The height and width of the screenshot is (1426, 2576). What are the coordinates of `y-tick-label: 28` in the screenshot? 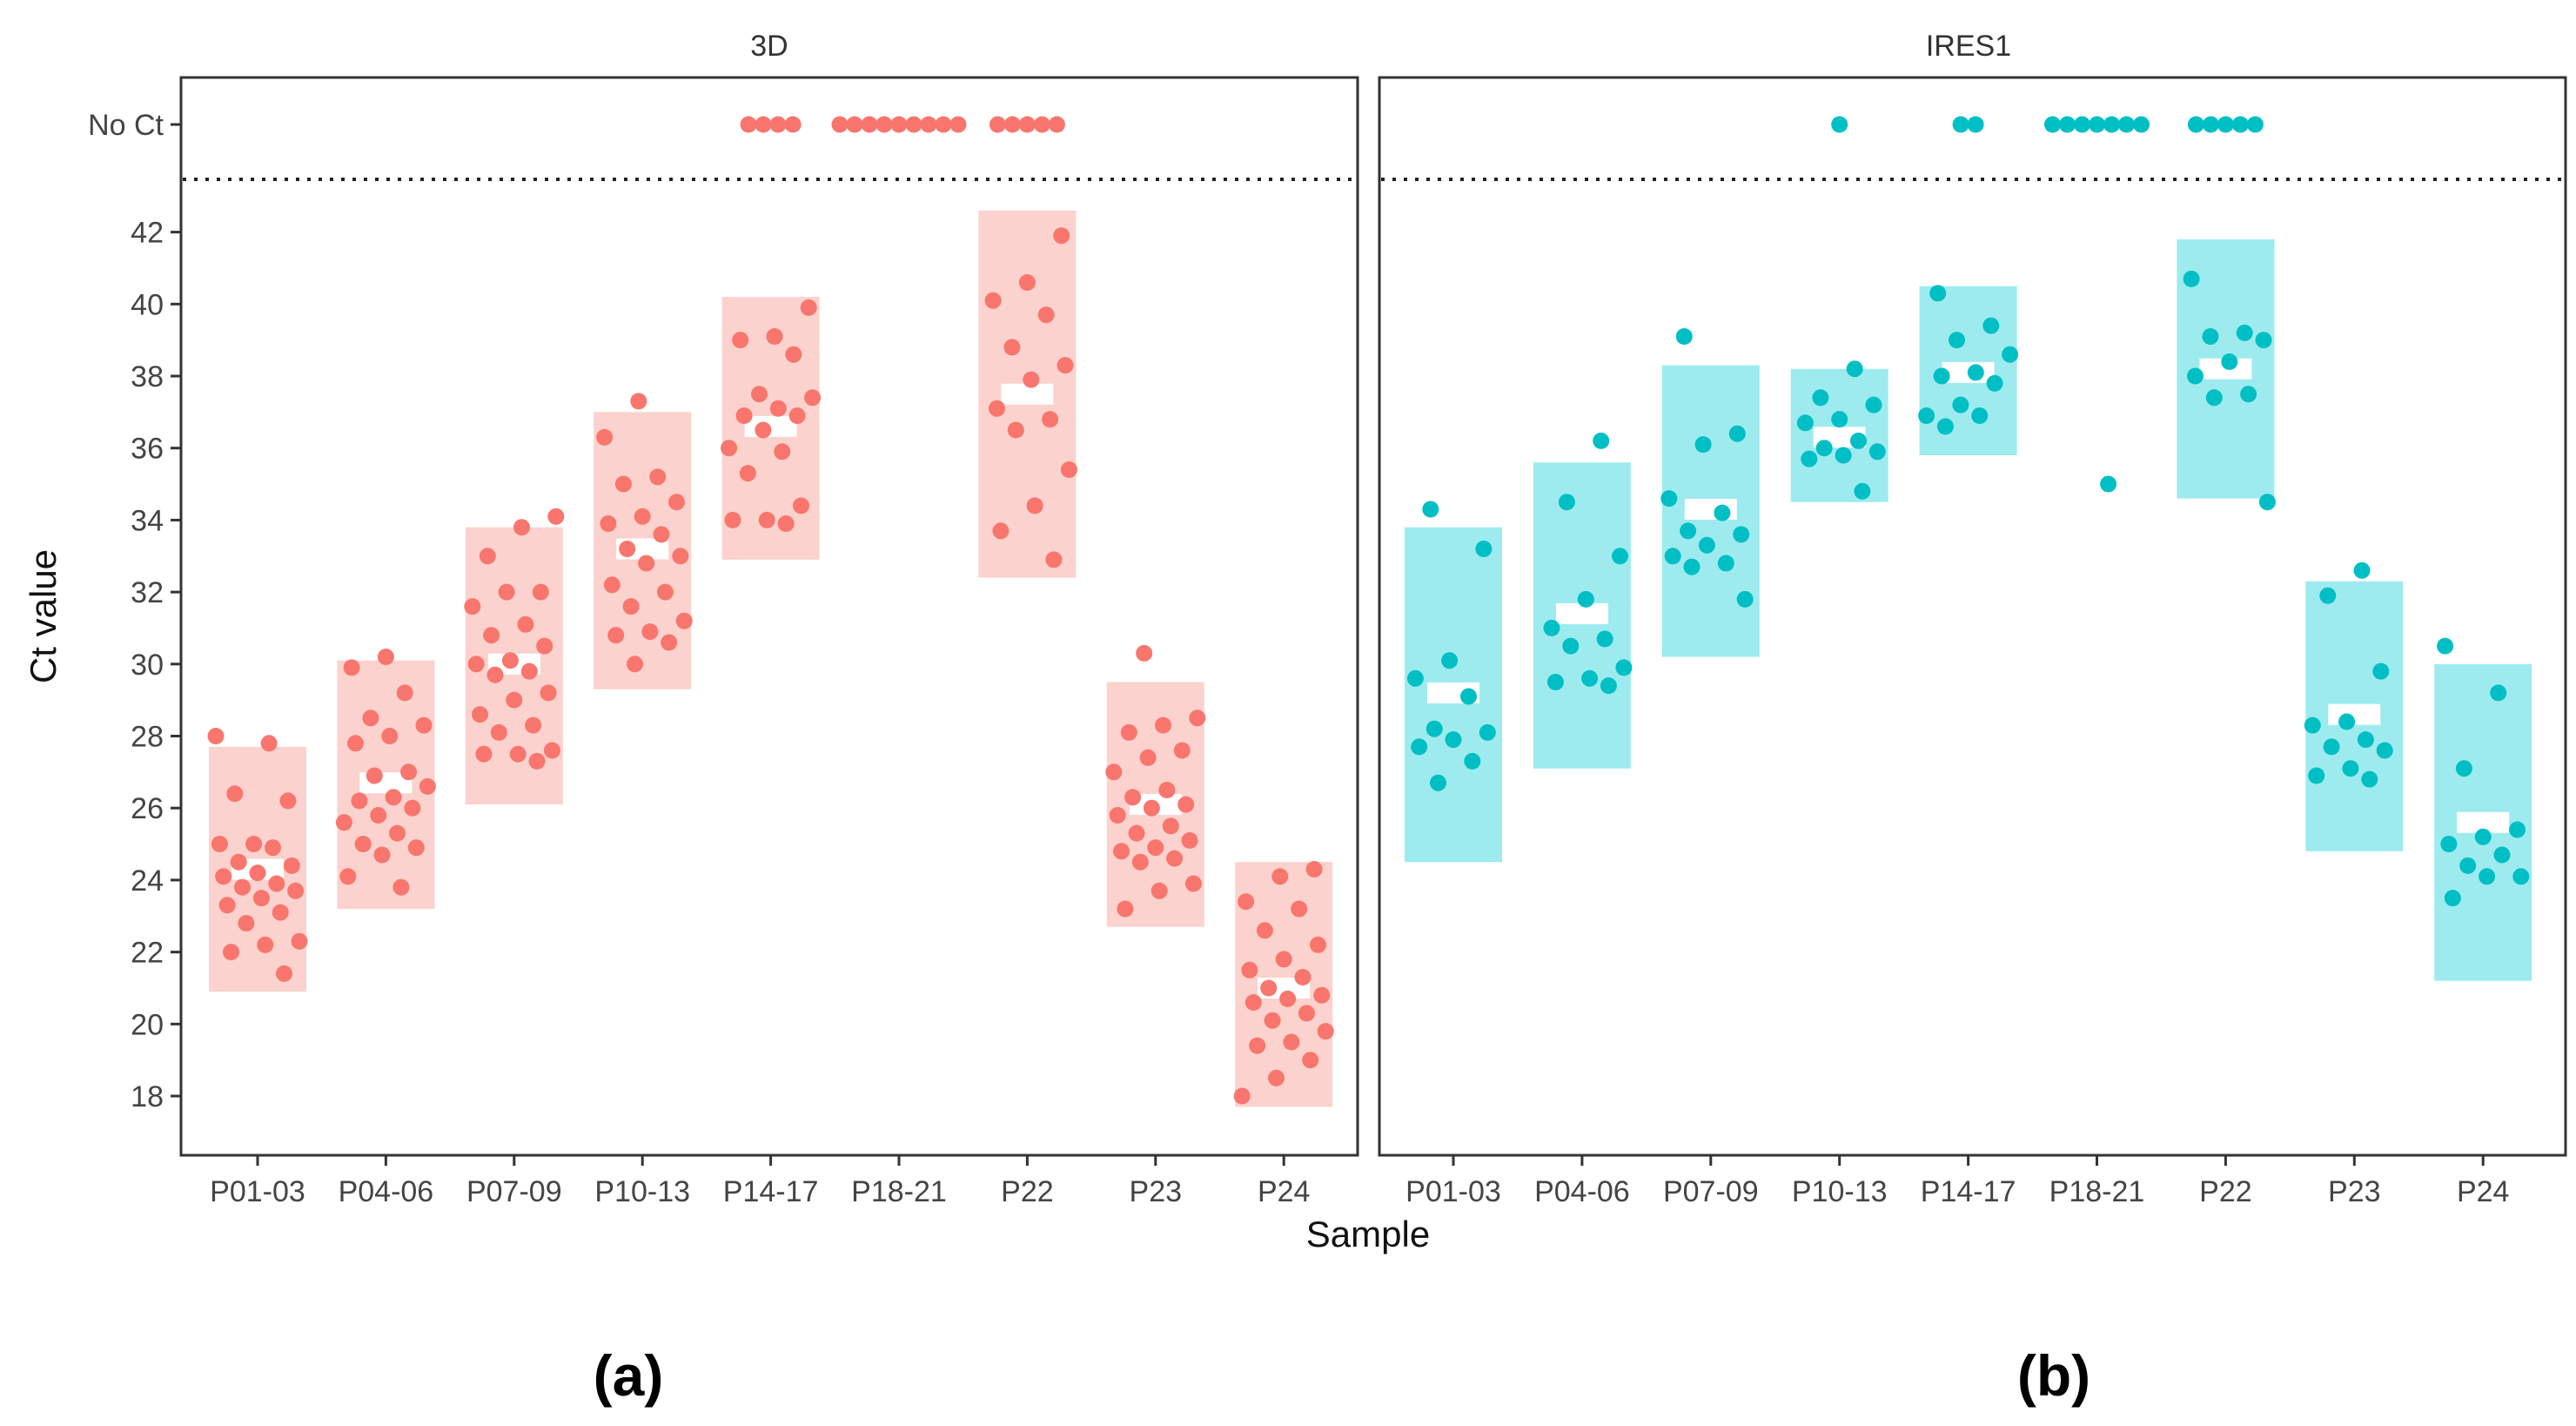 It's located at (147, 737).